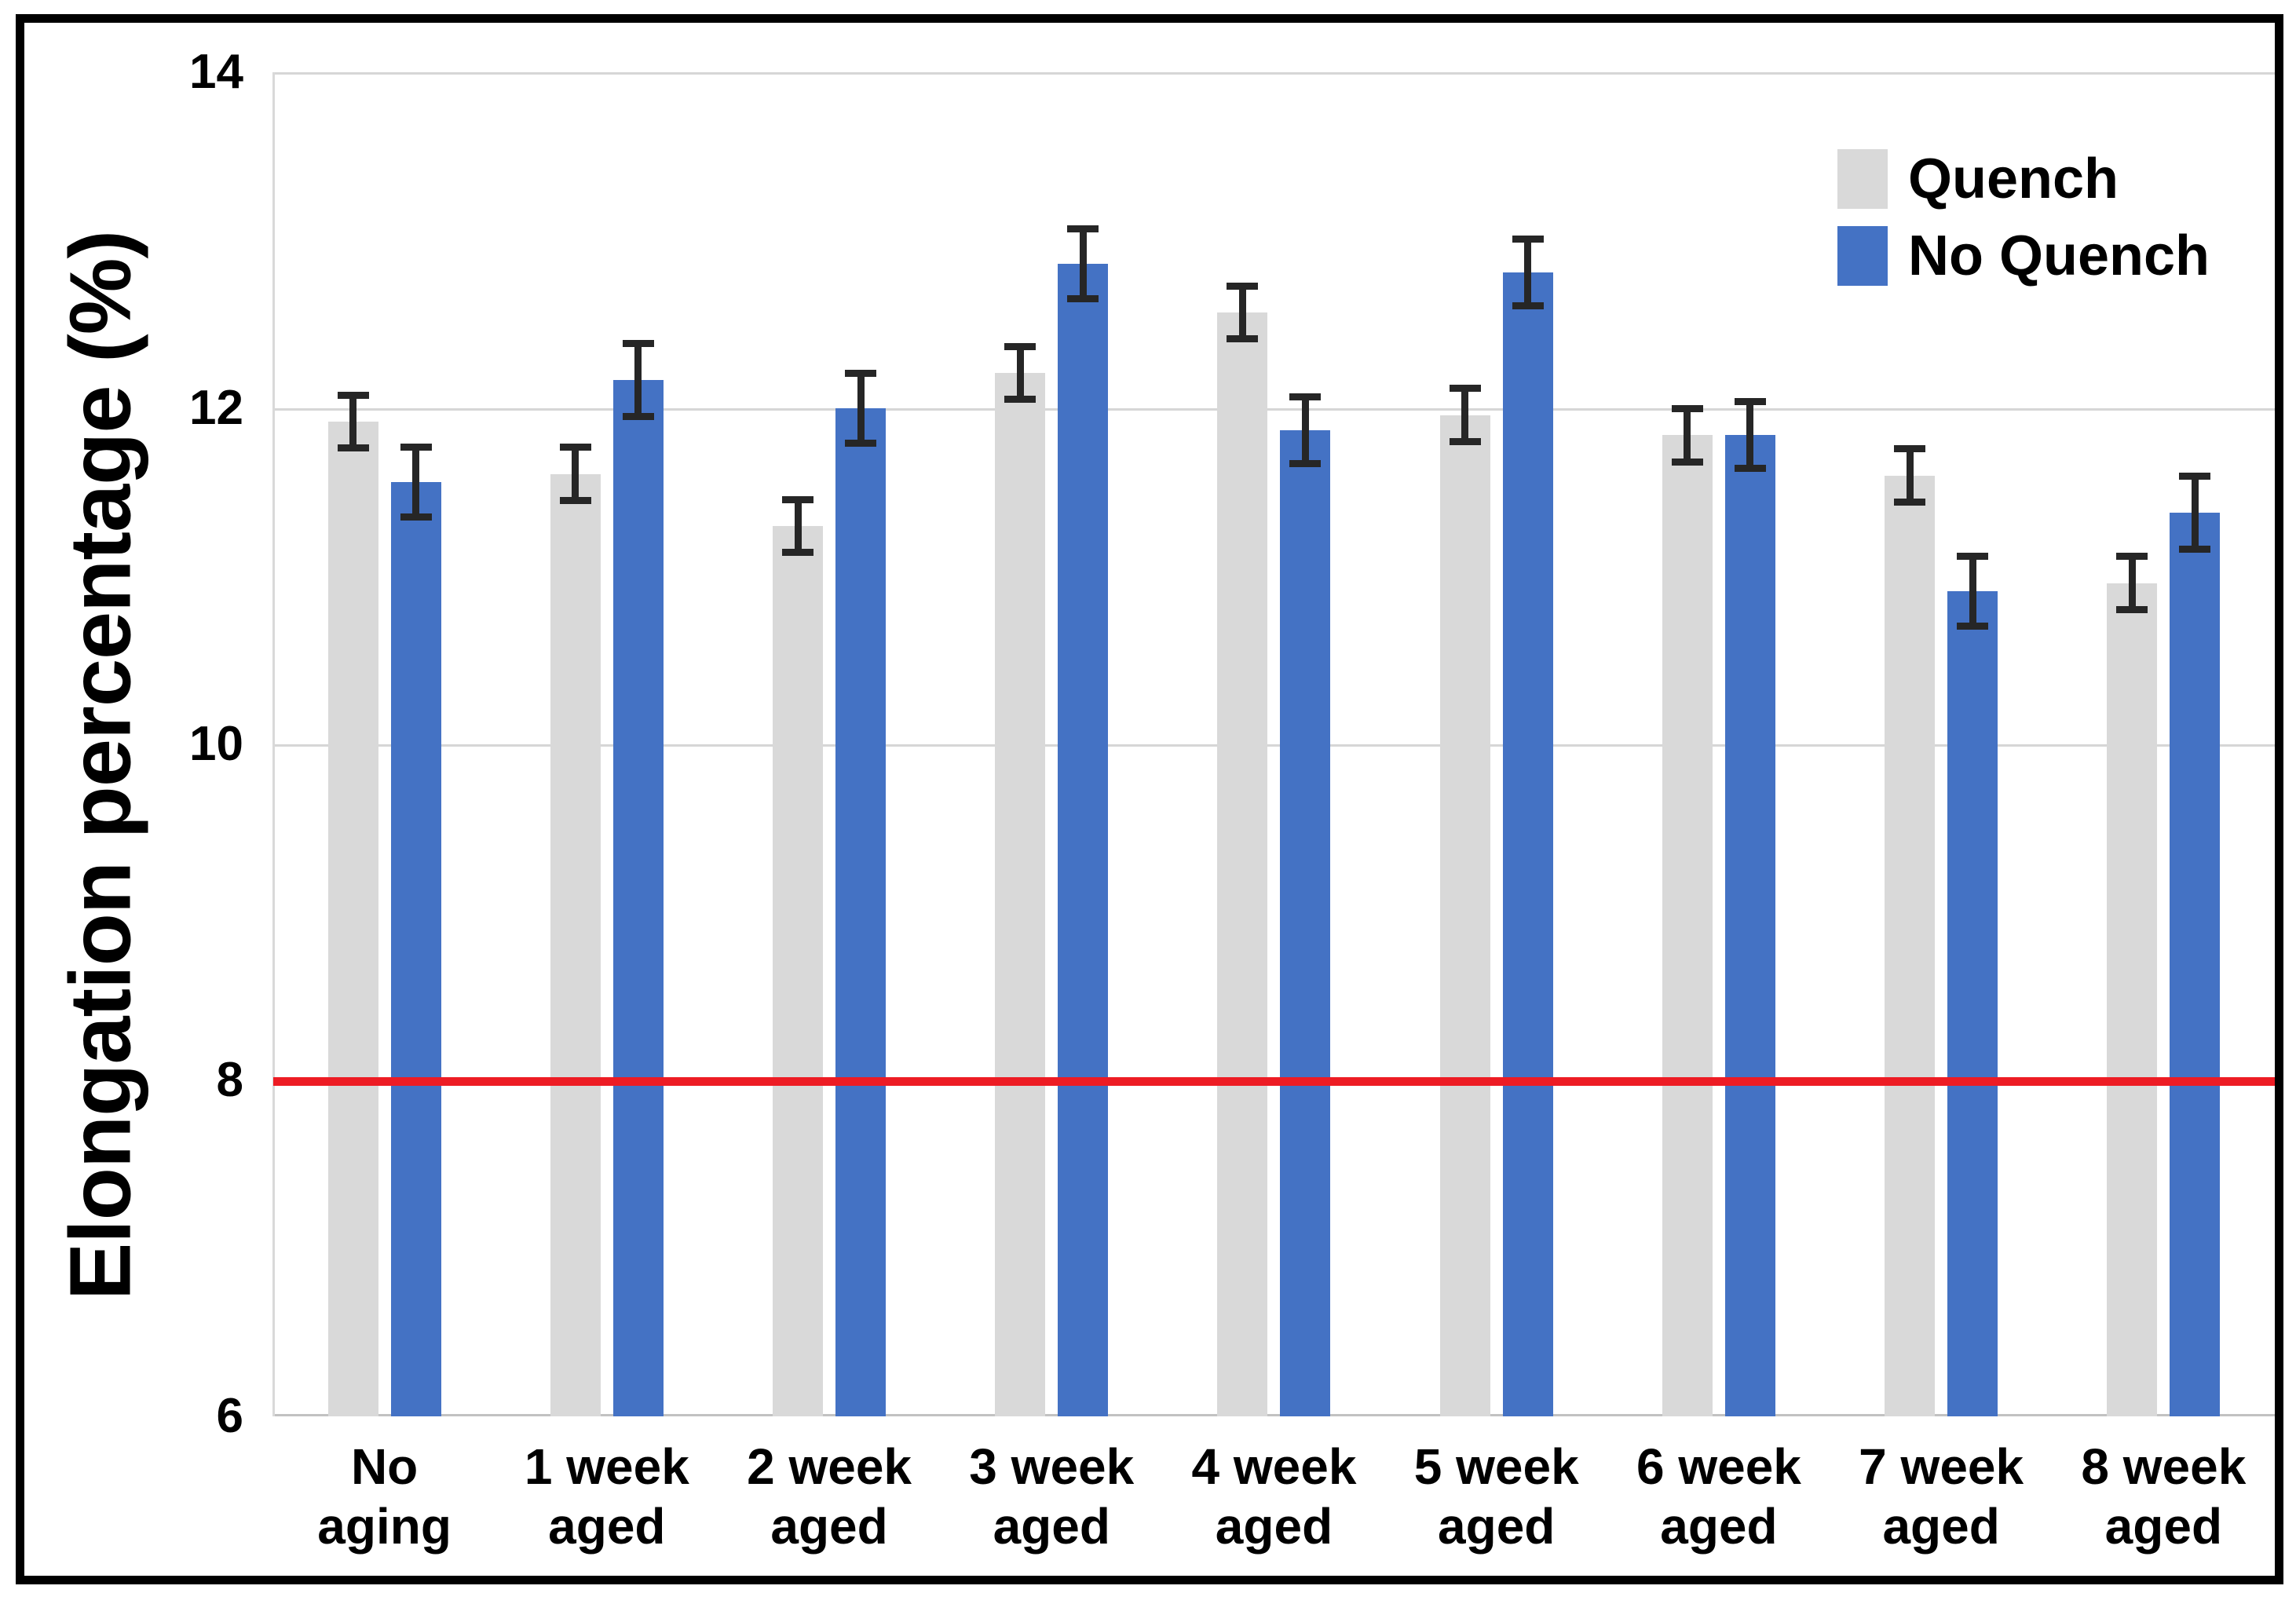 The height and width of the screenshot is (1604, 2296). Describe the element at coordinates (638, 379) in the screenshot. I see `error-bar-no-quench-1-week-aged` at that location.